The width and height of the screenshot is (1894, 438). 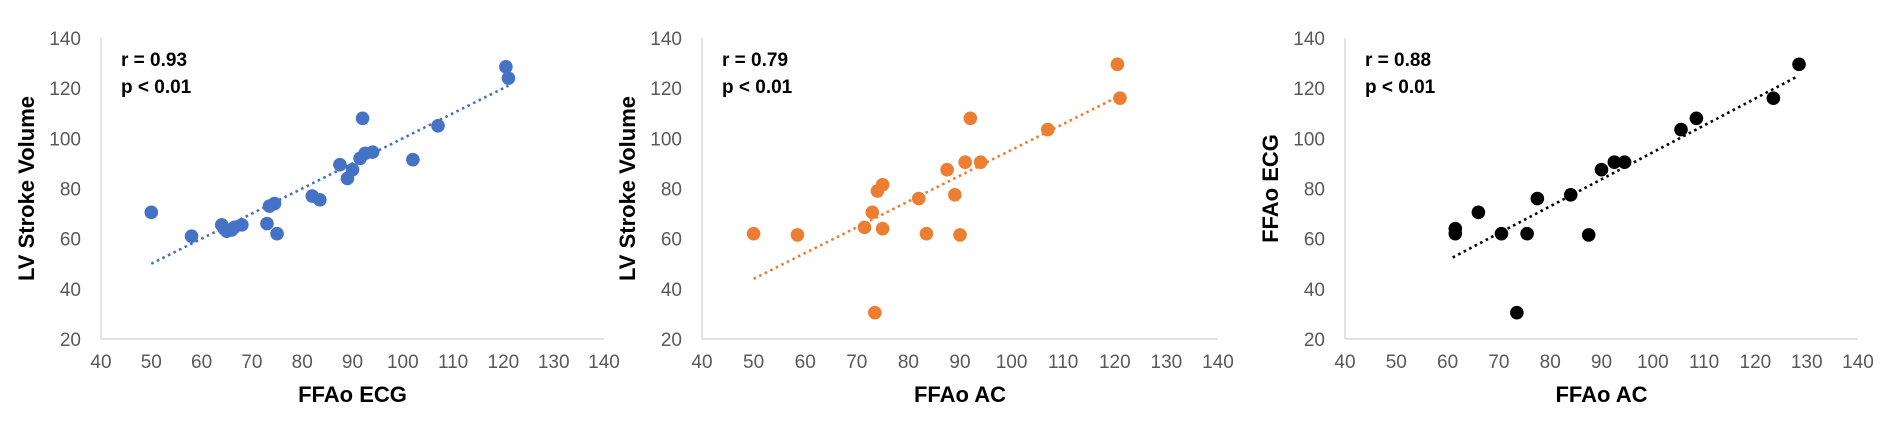 What do you see at coordinates (1400, 87) in the screenshot?
I see `p-value-annotation: p < 0.01` at bounding box center [1400, 87].